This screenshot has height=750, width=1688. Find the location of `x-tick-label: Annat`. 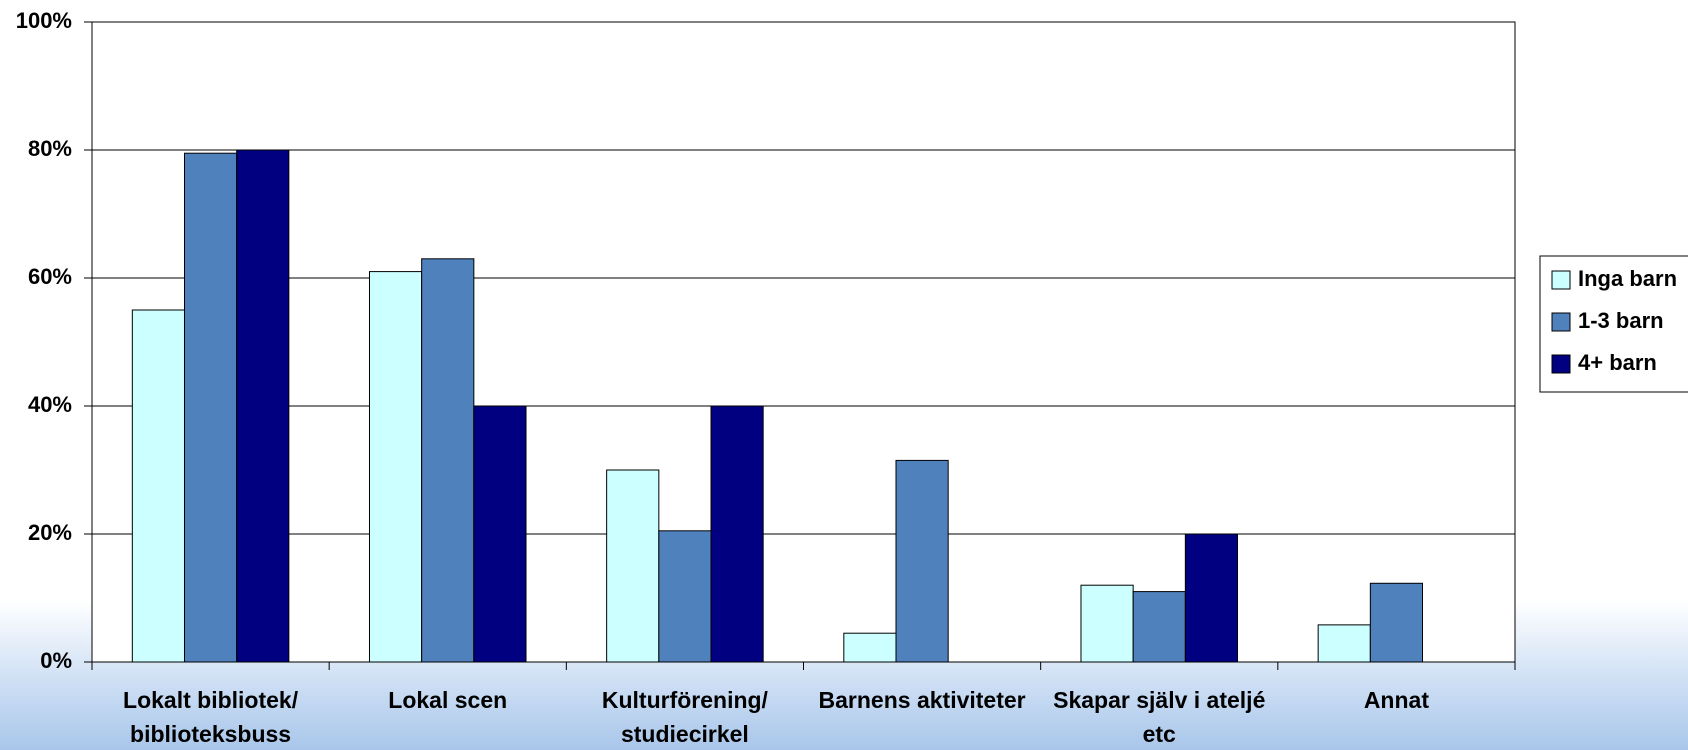

x-tick-label: Annat is located at coordinates (1396, 700).